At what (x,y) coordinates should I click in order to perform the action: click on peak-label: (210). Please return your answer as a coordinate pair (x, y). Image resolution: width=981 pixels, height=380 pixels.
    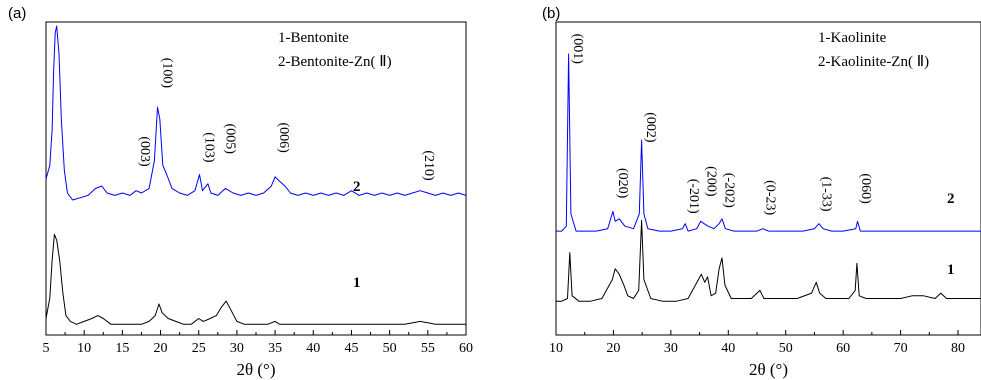
    Looking at the image, I should click on (428, 165).